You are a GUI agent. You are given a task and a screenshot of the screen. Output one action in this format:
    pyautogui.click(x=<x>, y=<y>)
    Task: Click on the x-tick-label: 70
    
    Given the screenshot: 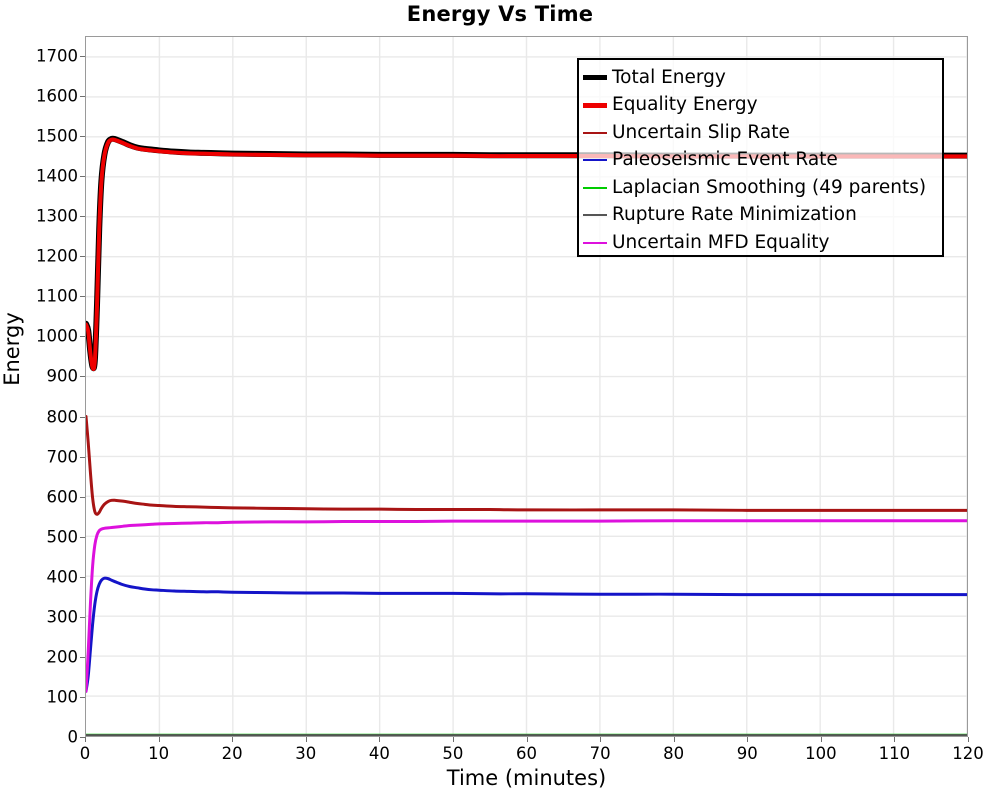 What is the action you would take?
    pyautogui.click(x=600, y=753)
    